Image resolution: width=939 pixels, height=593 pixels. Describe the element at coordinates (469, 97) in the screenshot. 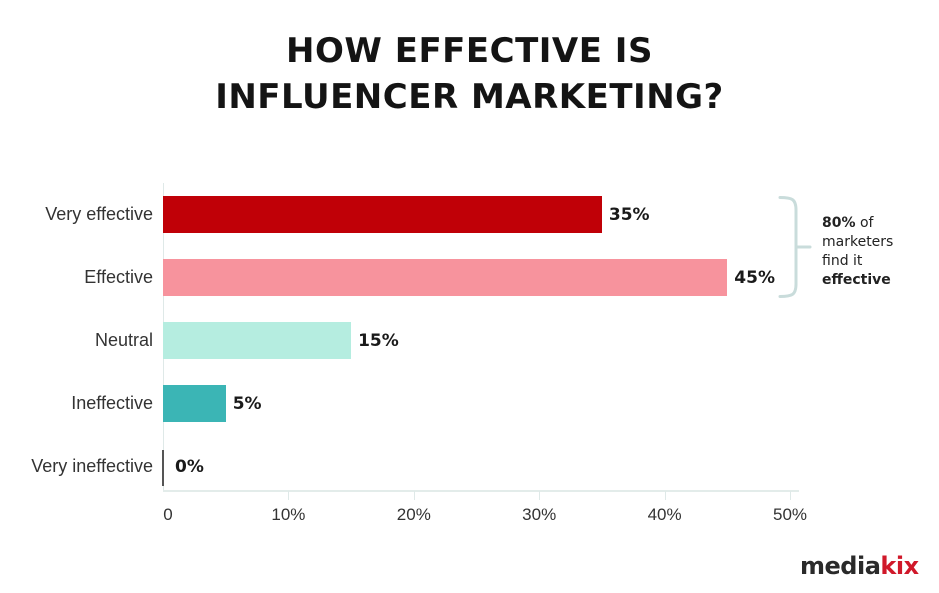

I see `chart-title-line-2: INFLUENCER MARKETING?` at that location.